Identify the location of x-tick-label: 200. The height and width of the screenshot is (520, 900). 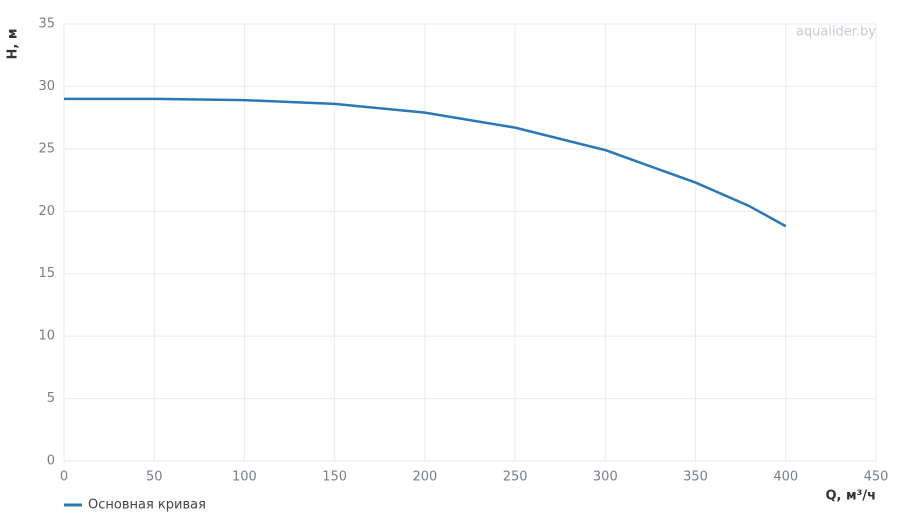
(424, 477).